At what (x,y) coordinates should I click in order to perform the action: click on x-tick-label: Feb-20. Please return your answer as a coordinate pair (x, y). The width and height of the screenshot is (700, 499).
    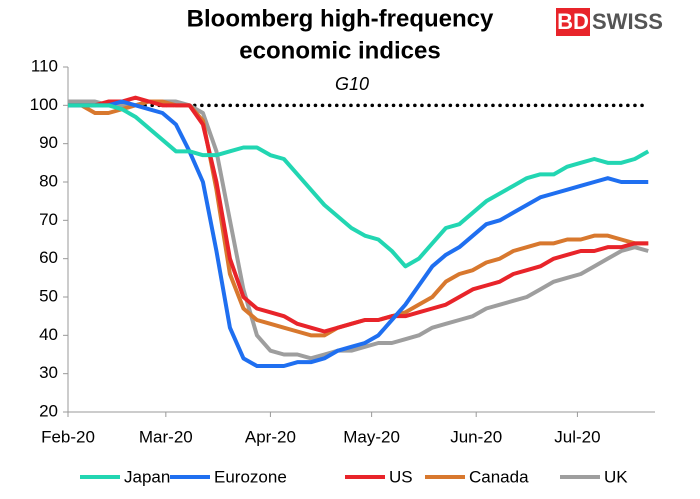
    Looking at the image, I should click on (68, 436).